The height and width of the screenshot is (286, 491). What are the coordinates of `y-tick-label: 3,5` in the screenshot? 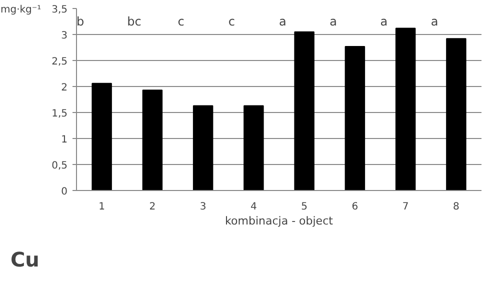 It's located at (60, 10).